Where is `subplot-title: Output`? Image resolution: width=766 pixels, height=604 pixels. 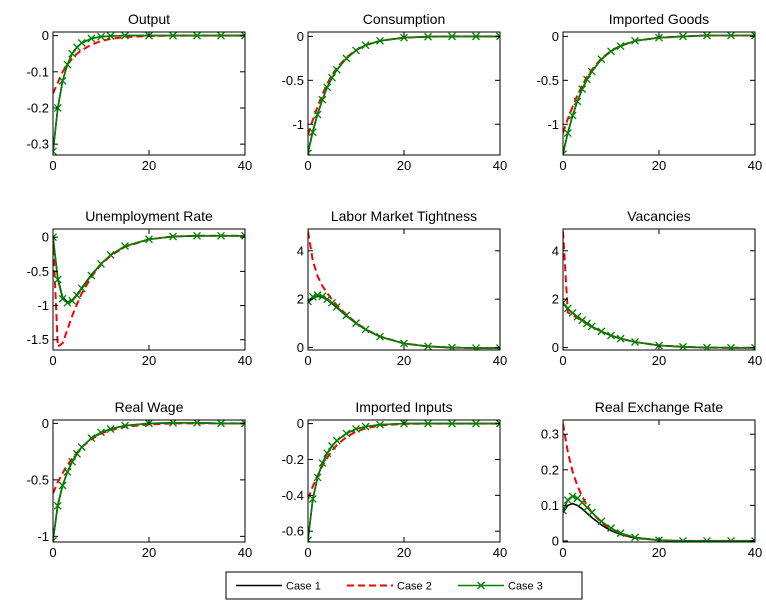 subplot-title: Output is located at coordinates (149, 19).